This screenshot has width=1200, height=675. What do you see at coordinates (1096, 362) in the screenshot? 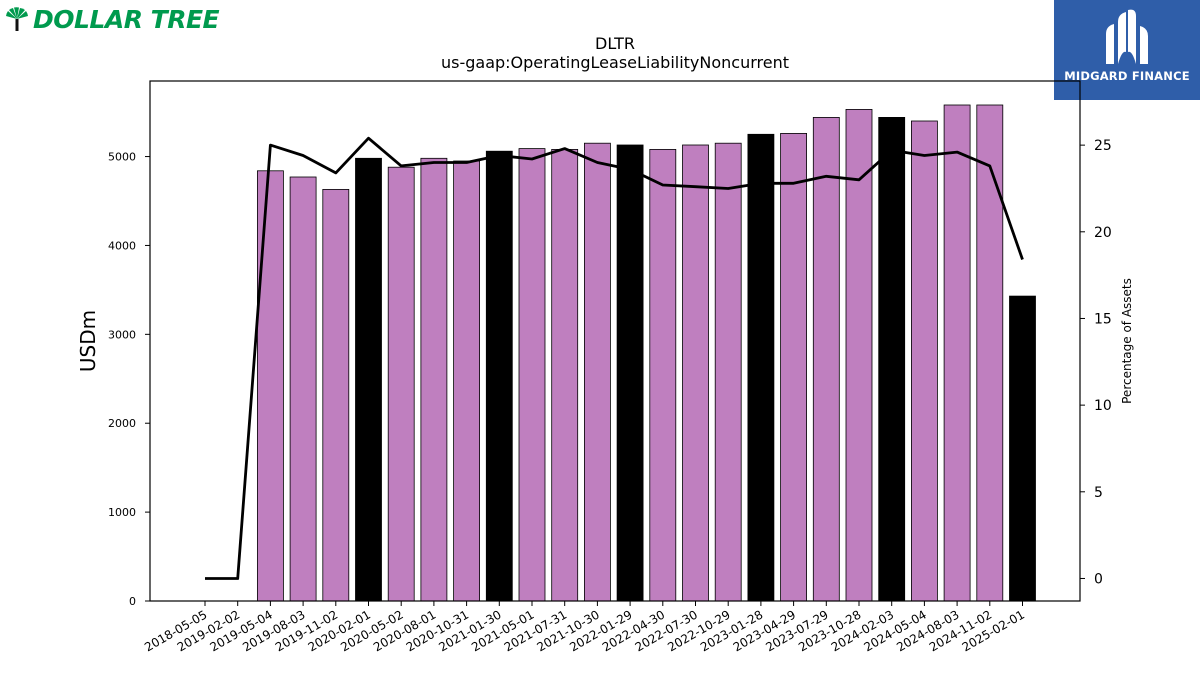
I see `y-axis-right: 0 5 10 15 20 25` at bounding box center [1096, 362].